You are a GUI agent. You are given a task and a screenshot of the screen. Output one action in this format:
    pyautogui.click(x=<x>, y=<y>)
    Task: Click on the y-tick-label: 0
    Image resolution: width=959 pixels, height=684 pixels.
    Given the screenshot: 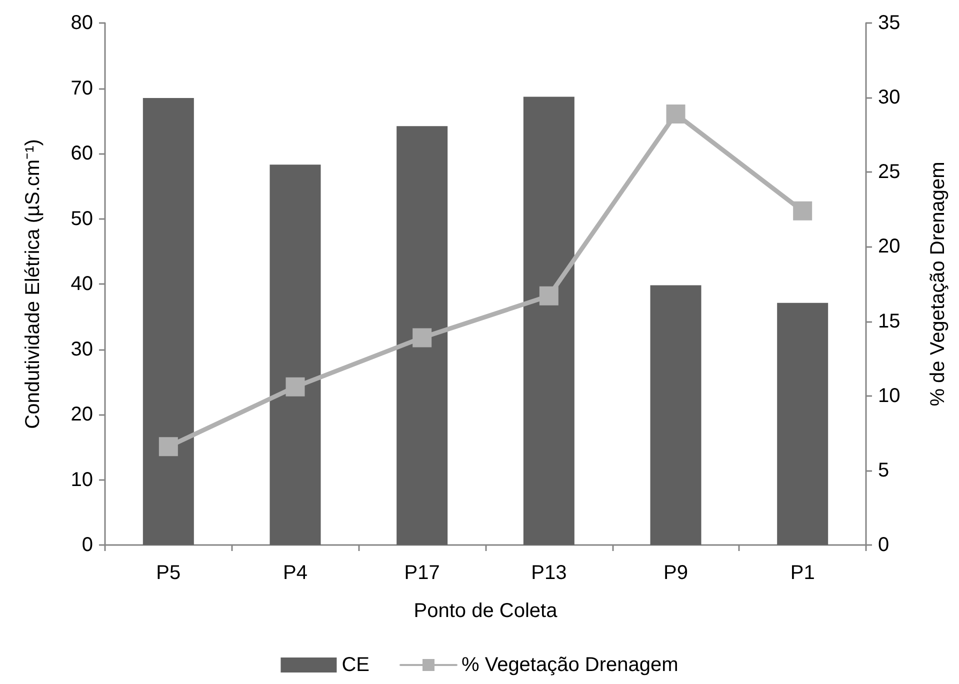 What is the action you would take?
    pyautogui.click(x=87, y=545)
    